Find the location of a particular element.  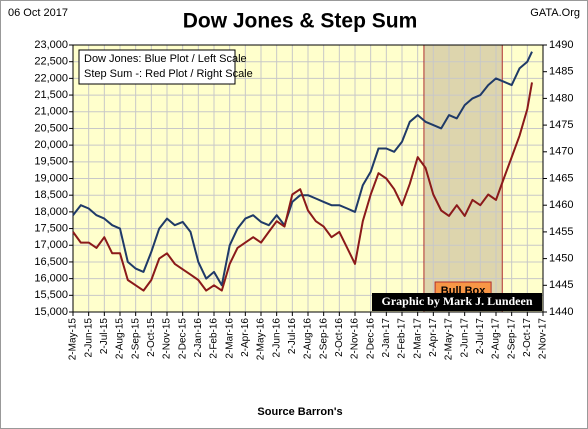

x-tick-label: 2-Dec-16 is located at coordinates (370, 339).